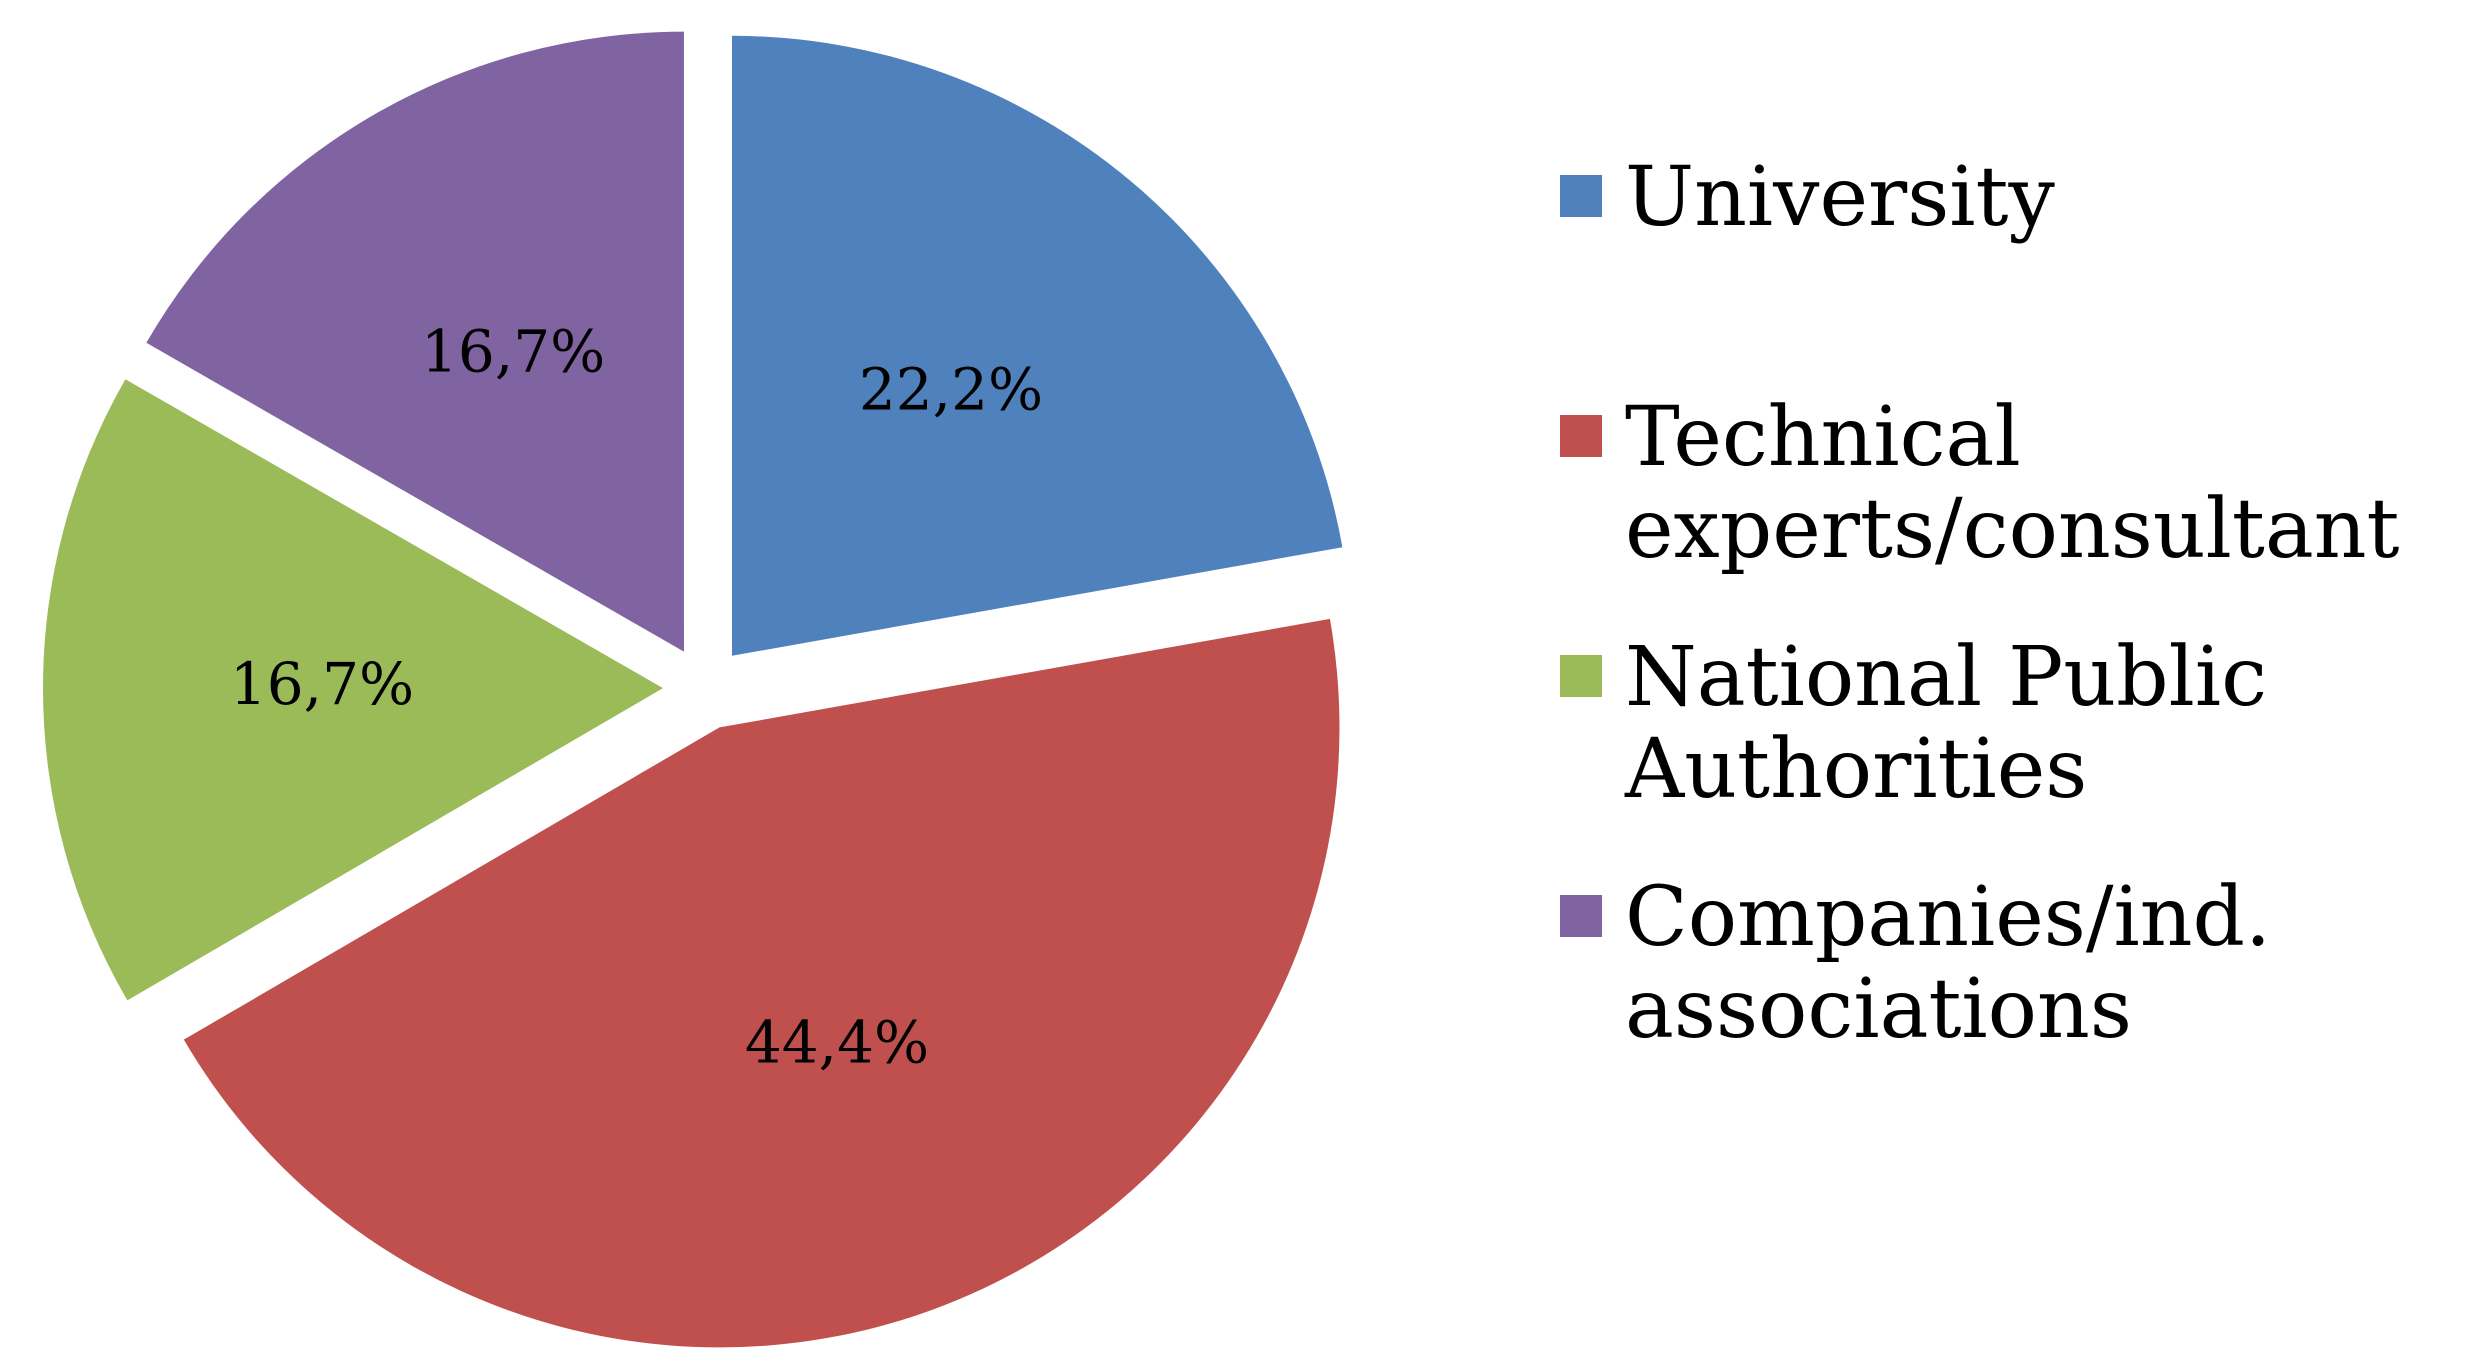 The height and width of the screenshot is (1364, 2466). What do you see at coordinates (1037, 345) in the screenshot?
I see `pie-slice-university` at bounding box center [1037, 345].